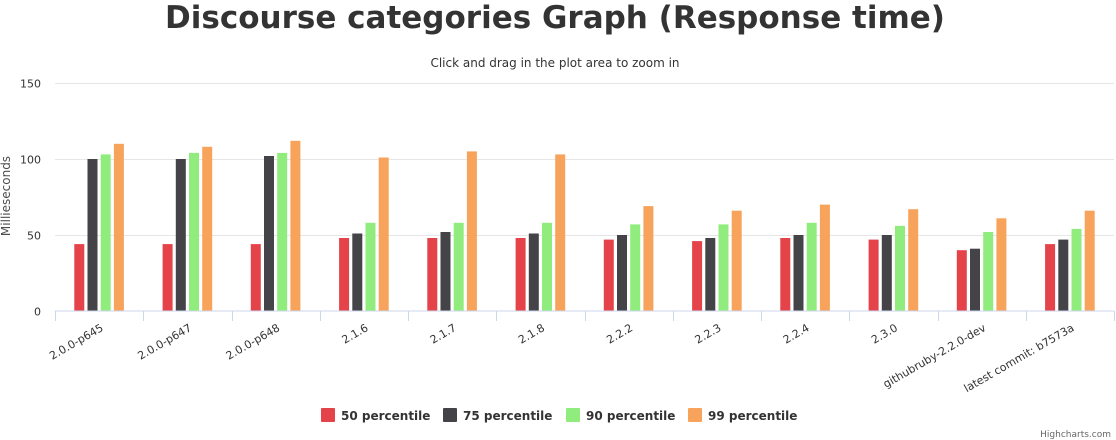 This screenshot has width=1116, height=440. Describe the element at coordinates (385, 416) in the screenshot. I see `legend-label: 50 percentile` at that location.